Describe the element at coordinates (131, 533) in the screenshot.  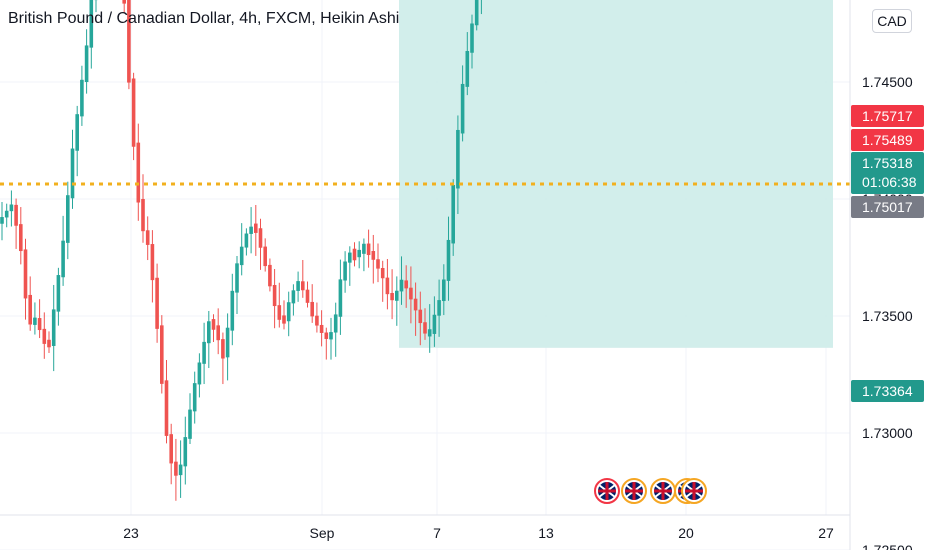
I see `x-tick-label: 23` at that location.